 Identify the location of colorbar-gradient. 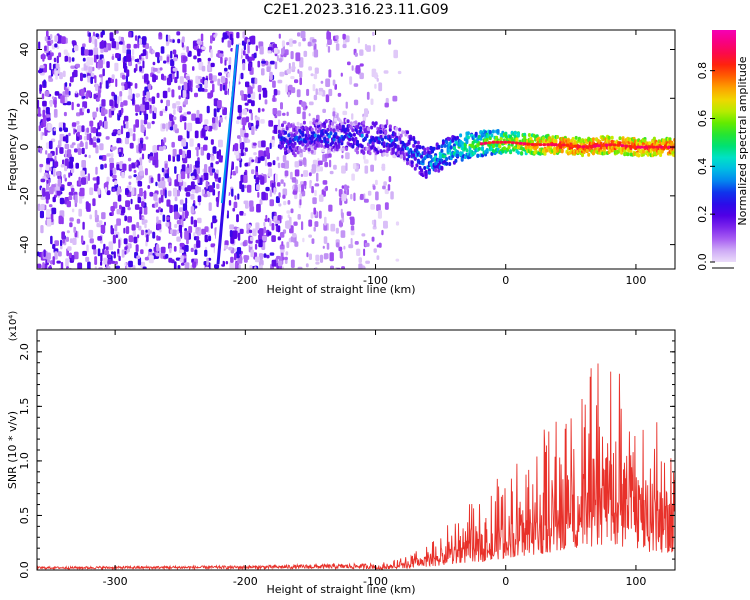
(724, 146).